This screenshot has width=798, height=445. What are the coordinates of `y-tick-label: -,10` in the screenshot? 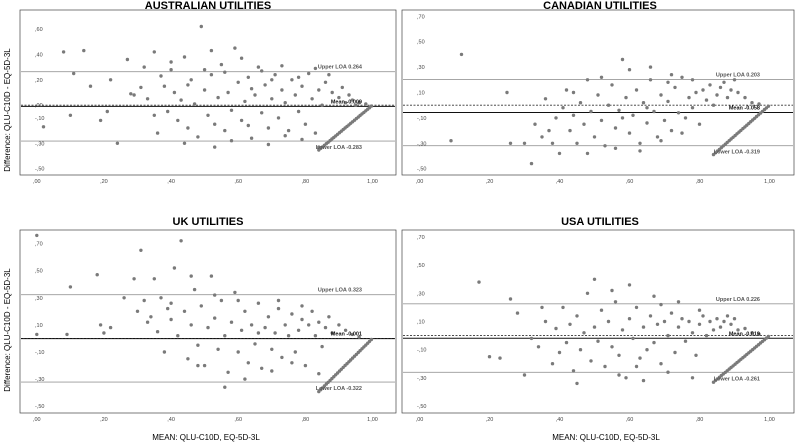 It's located at (39, 353).